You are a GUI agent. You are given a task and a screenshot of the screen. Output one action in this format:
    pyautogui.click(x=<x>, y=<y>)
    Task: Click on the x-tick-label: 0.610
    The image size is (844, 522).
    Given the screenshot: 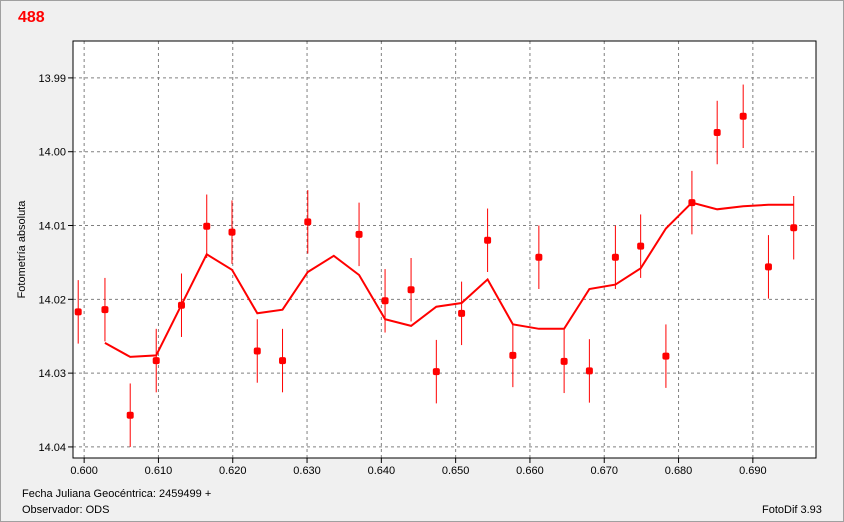 What is the action you would take?
    pyautogui.click(x=159, y=471)
    